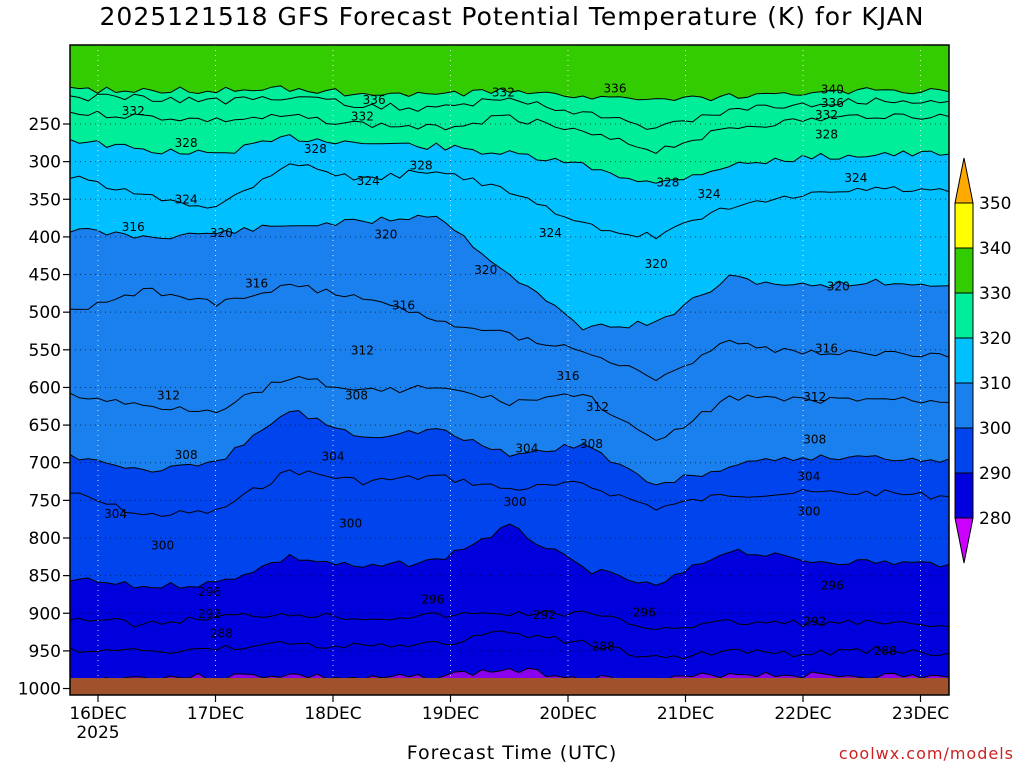  What do you see at coordinates (97, 714) in the screenshot?
I see `x-tick-label: 16DEC` at bounding box center [97, 714].